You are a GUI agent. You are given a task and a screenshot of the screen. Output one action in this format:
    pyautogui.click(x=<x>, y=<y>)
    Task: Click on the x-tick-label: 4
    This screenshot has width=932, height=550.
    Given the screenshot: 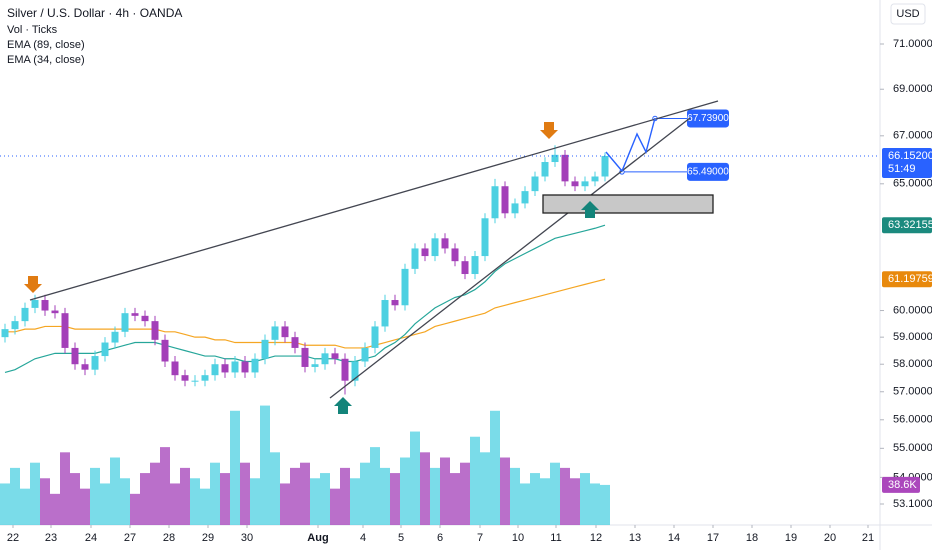 What is the action you would take?
    pyautogui.click(x=363, y=538)
    